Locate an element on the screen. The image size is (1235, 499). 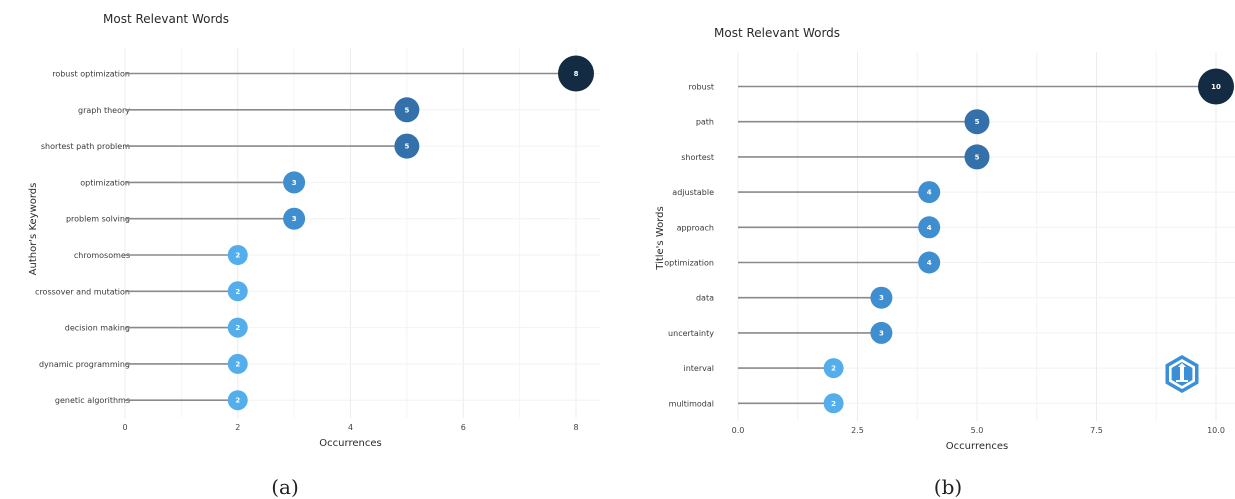
category-label: multimodal is located at coordinates (691, 403).